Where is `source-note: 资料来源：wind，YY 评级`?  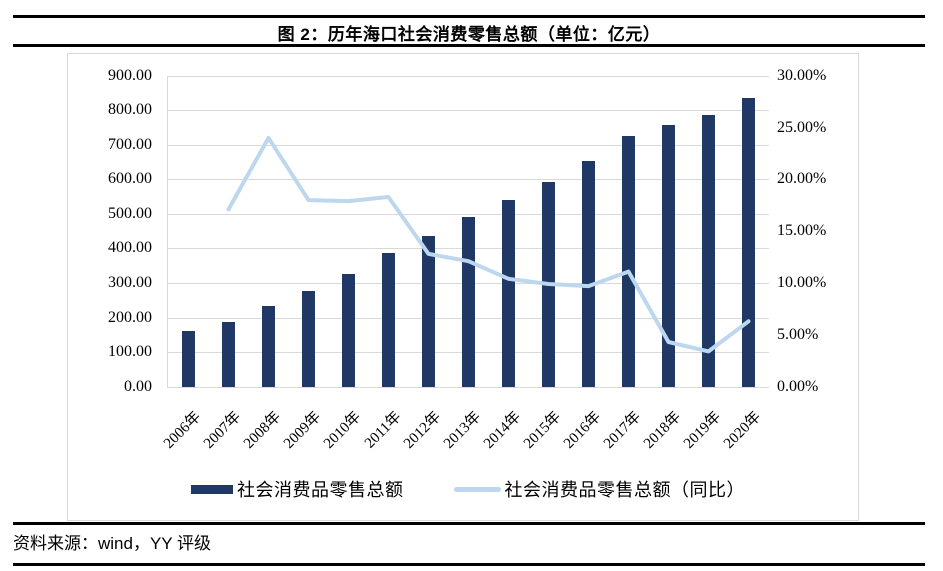
source-note: 资料来源：wind，YY 评级 is located at coordinates (112, 543).